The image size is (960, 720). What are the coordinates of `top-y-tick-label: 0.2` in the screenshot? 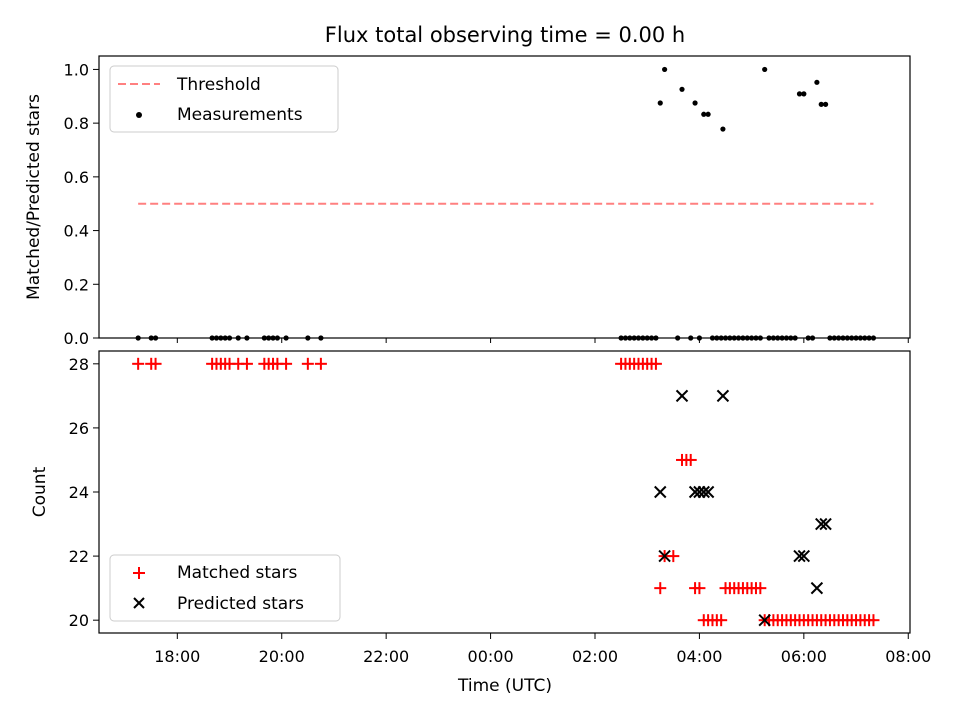 It's located at (76, 284).